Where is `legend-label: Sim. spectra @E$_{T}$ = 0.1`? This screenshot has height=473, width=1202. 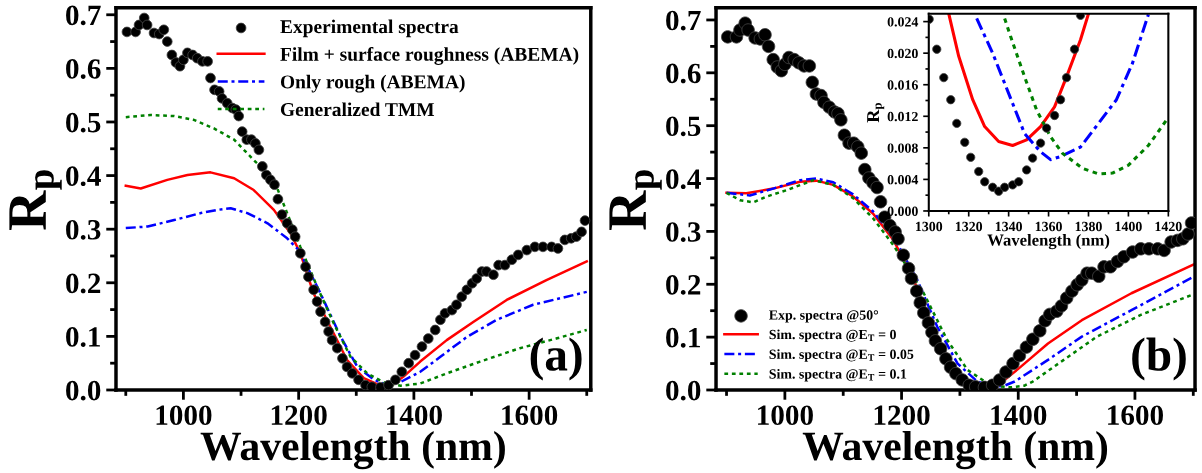 legend-label: Sim. spectra @E$_{T}$ = 0.1 is located at coordinates (838, 375).